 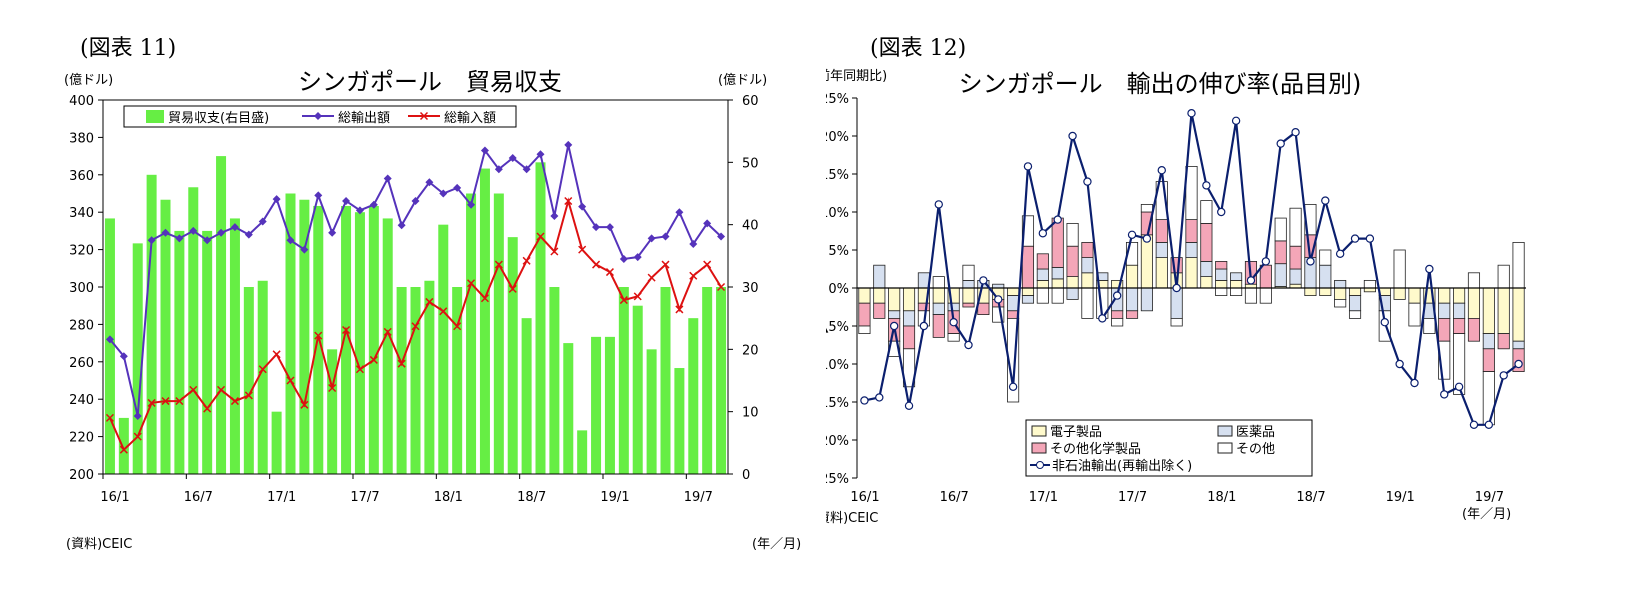 What do you see at coordinates (954, 497) in the screenshot?
I see `x-tick-label: 16/7` at bounding box center [954, 497].